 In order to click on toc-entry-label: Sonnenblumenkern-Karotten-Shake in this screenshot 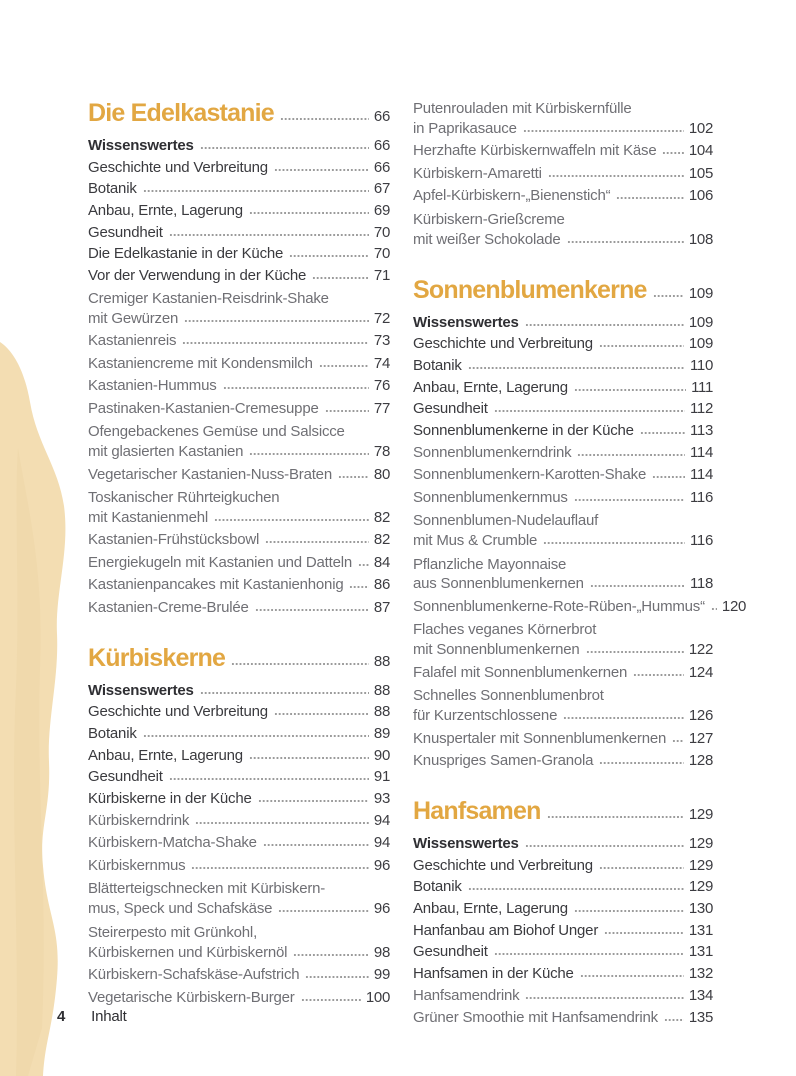, I will do `click(530, 475)`.